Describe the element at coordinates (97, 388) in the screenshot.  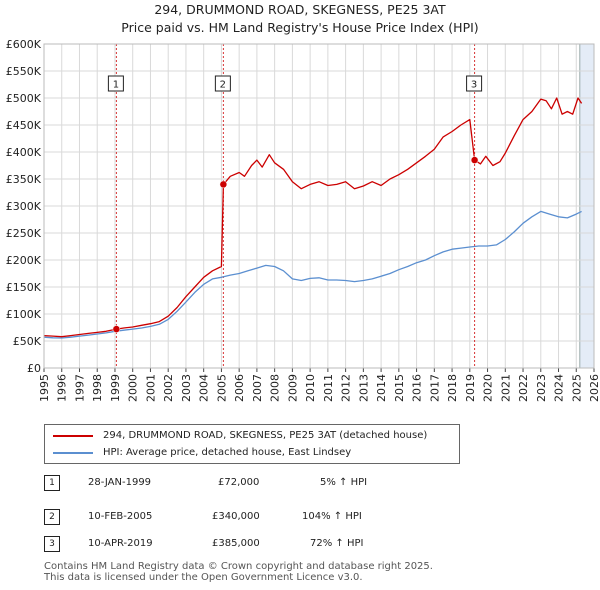
I see `x-tick-label: 1998` at that location.